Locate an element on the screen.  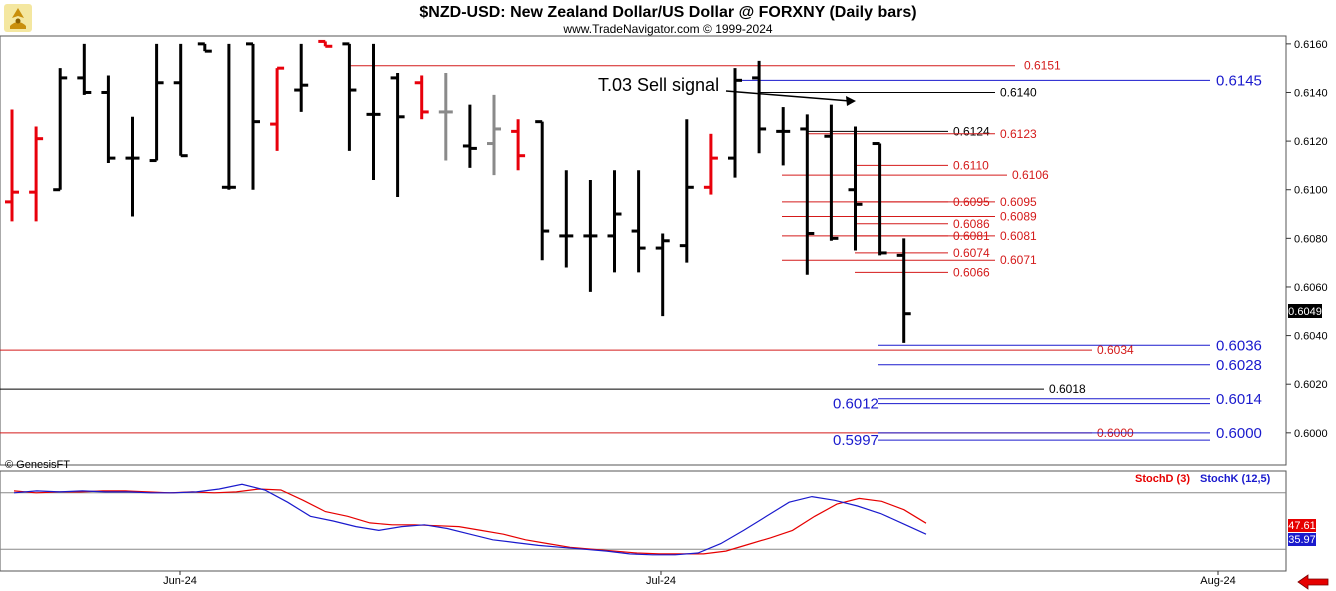
scroll-left-arrow-icon is located at coordinates (1313, 582).